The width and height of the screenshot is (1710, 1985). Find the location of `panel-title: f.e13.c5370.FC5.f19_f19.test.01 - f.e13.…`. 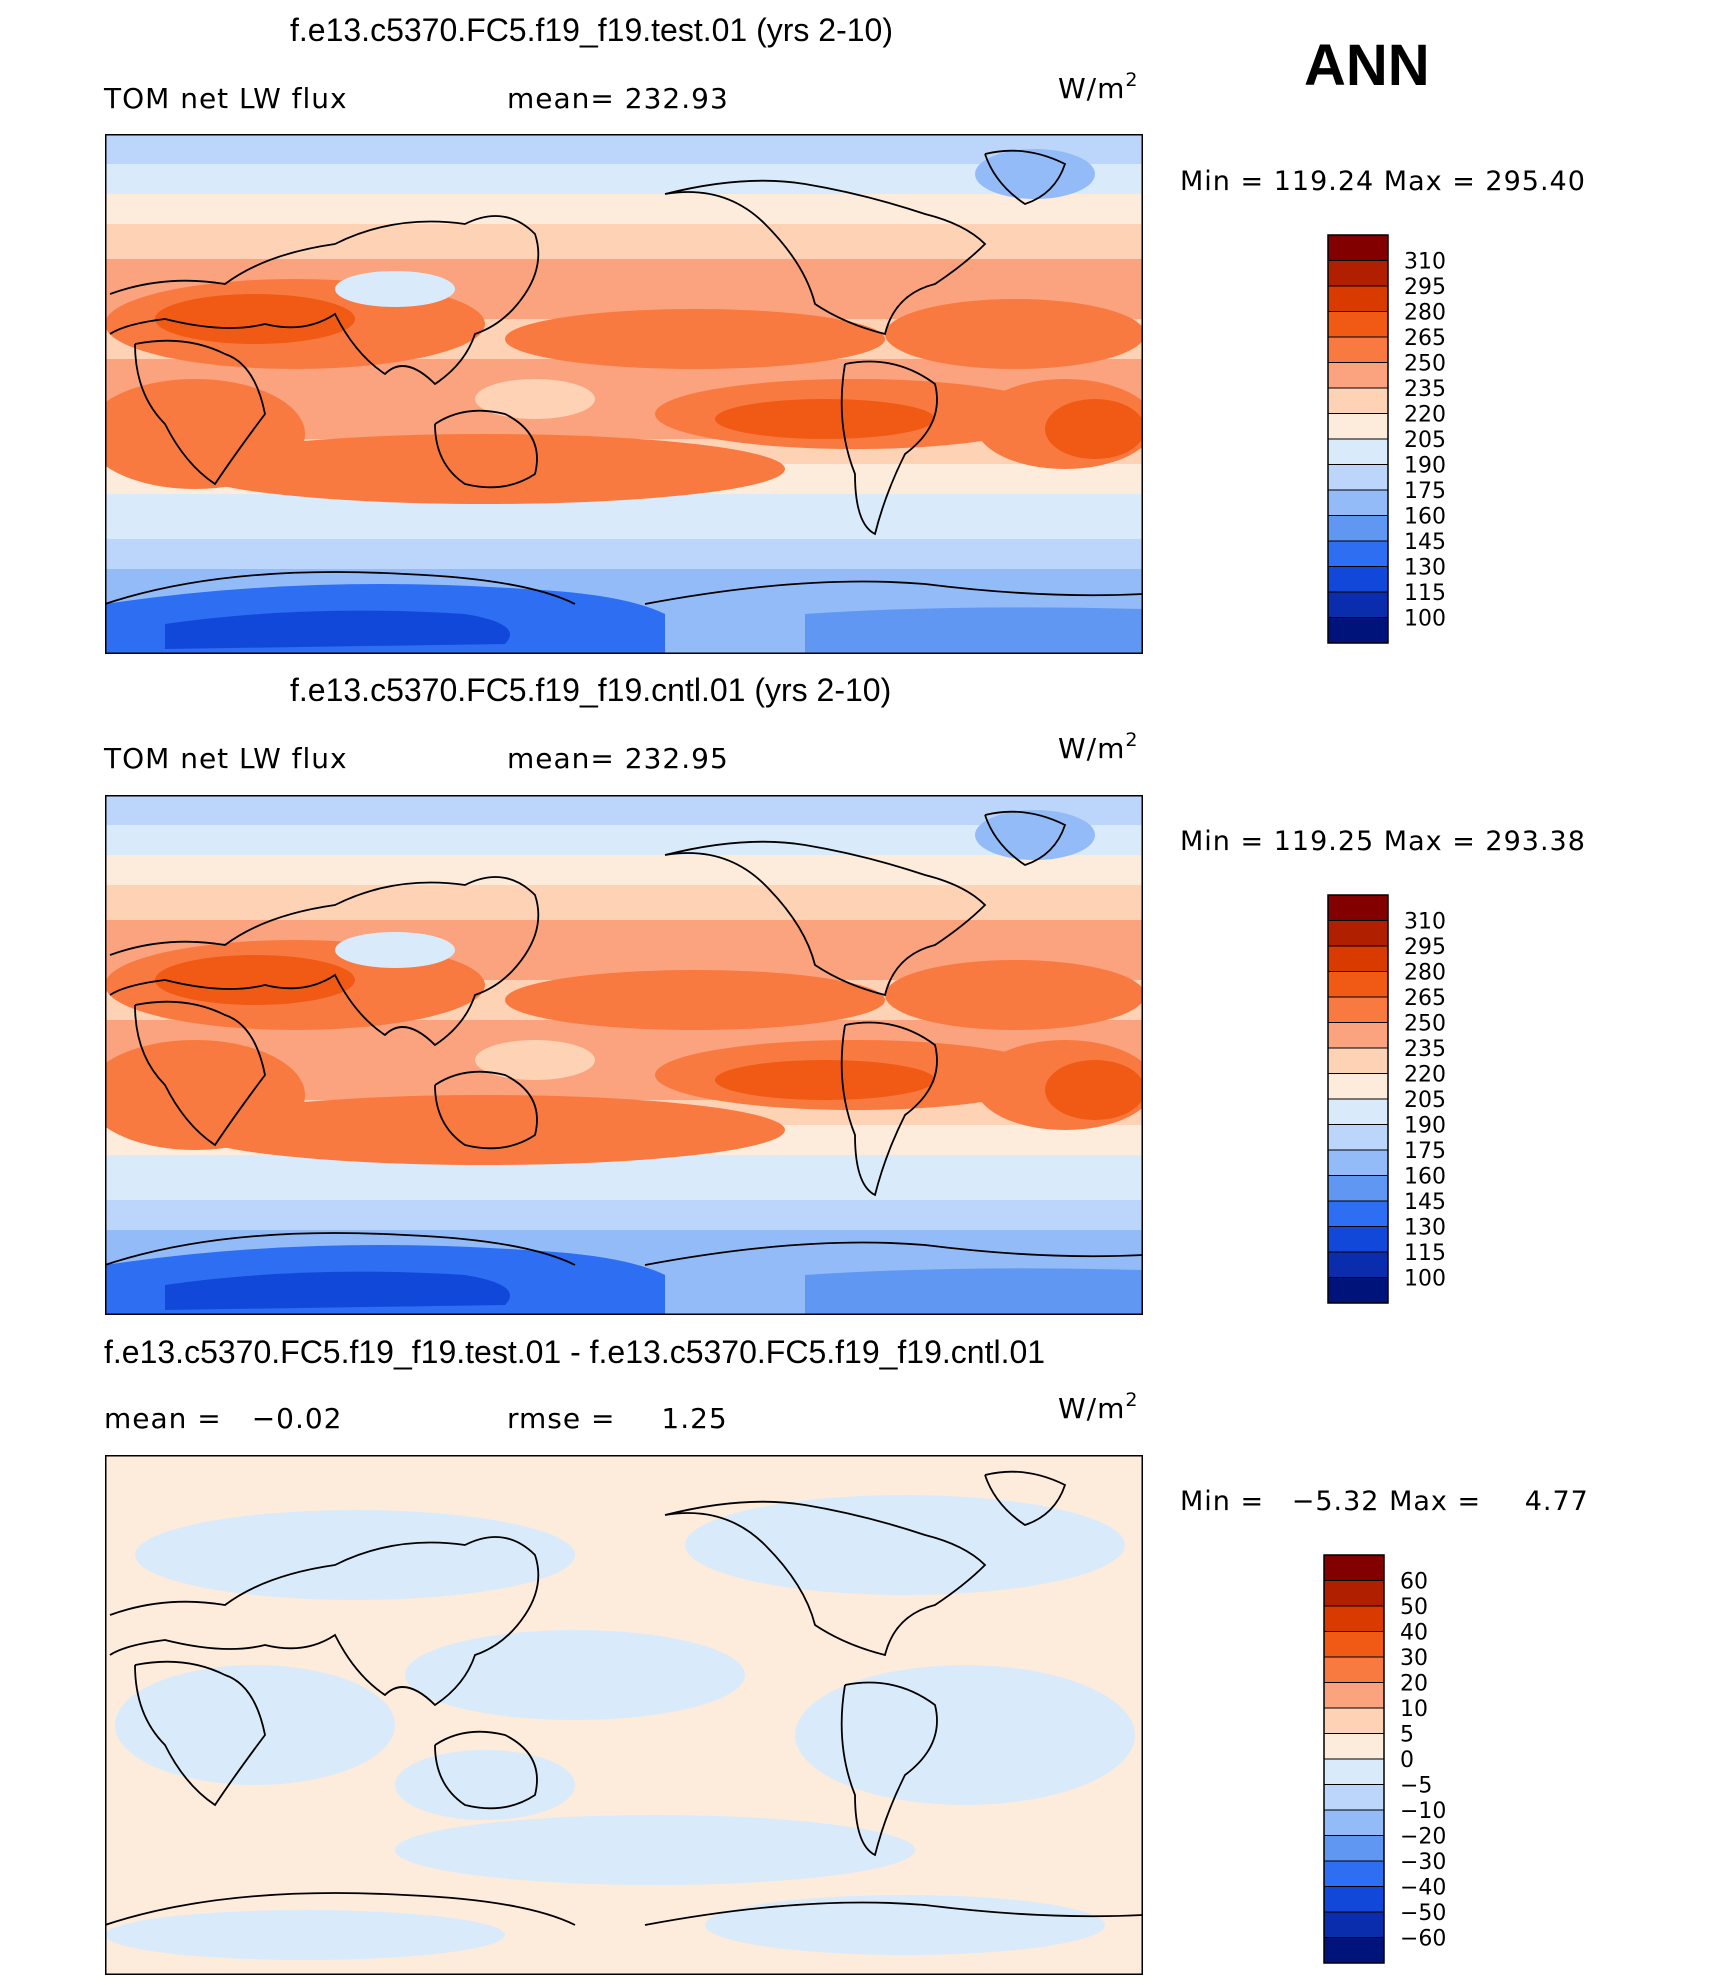

panel-title: f.e13.c5370.FC5.f19_f19.test.01 - f.e13.… is located at coordinates (575, 1352).